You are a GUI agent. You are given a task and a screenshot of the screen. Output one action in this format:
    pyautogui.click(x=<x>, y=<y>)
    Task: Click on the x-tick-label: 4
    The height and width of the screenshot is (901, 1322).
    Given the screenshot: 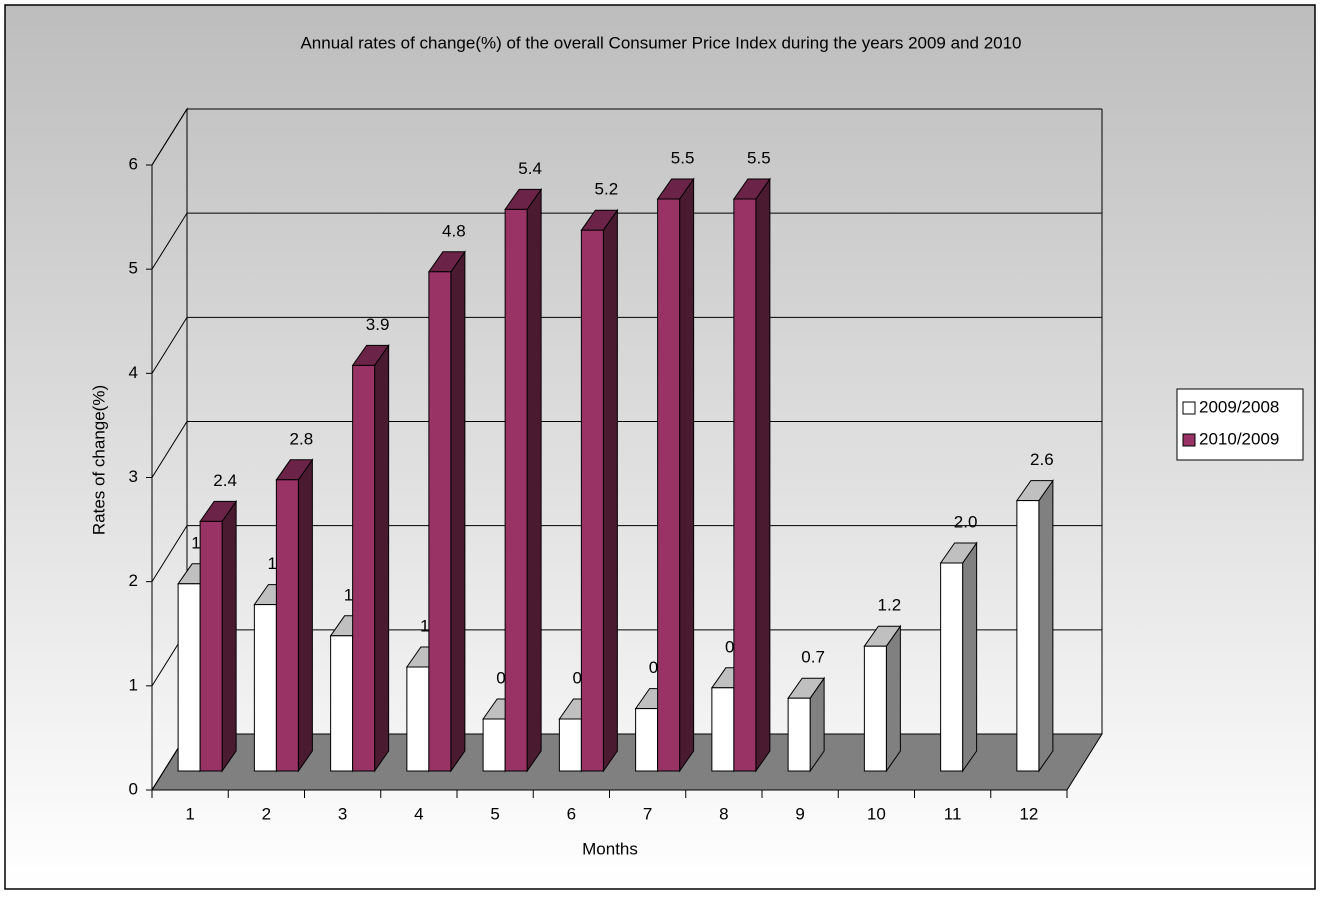 What is the action you would take?
    pyautogui.click(x=418, y=813)
    